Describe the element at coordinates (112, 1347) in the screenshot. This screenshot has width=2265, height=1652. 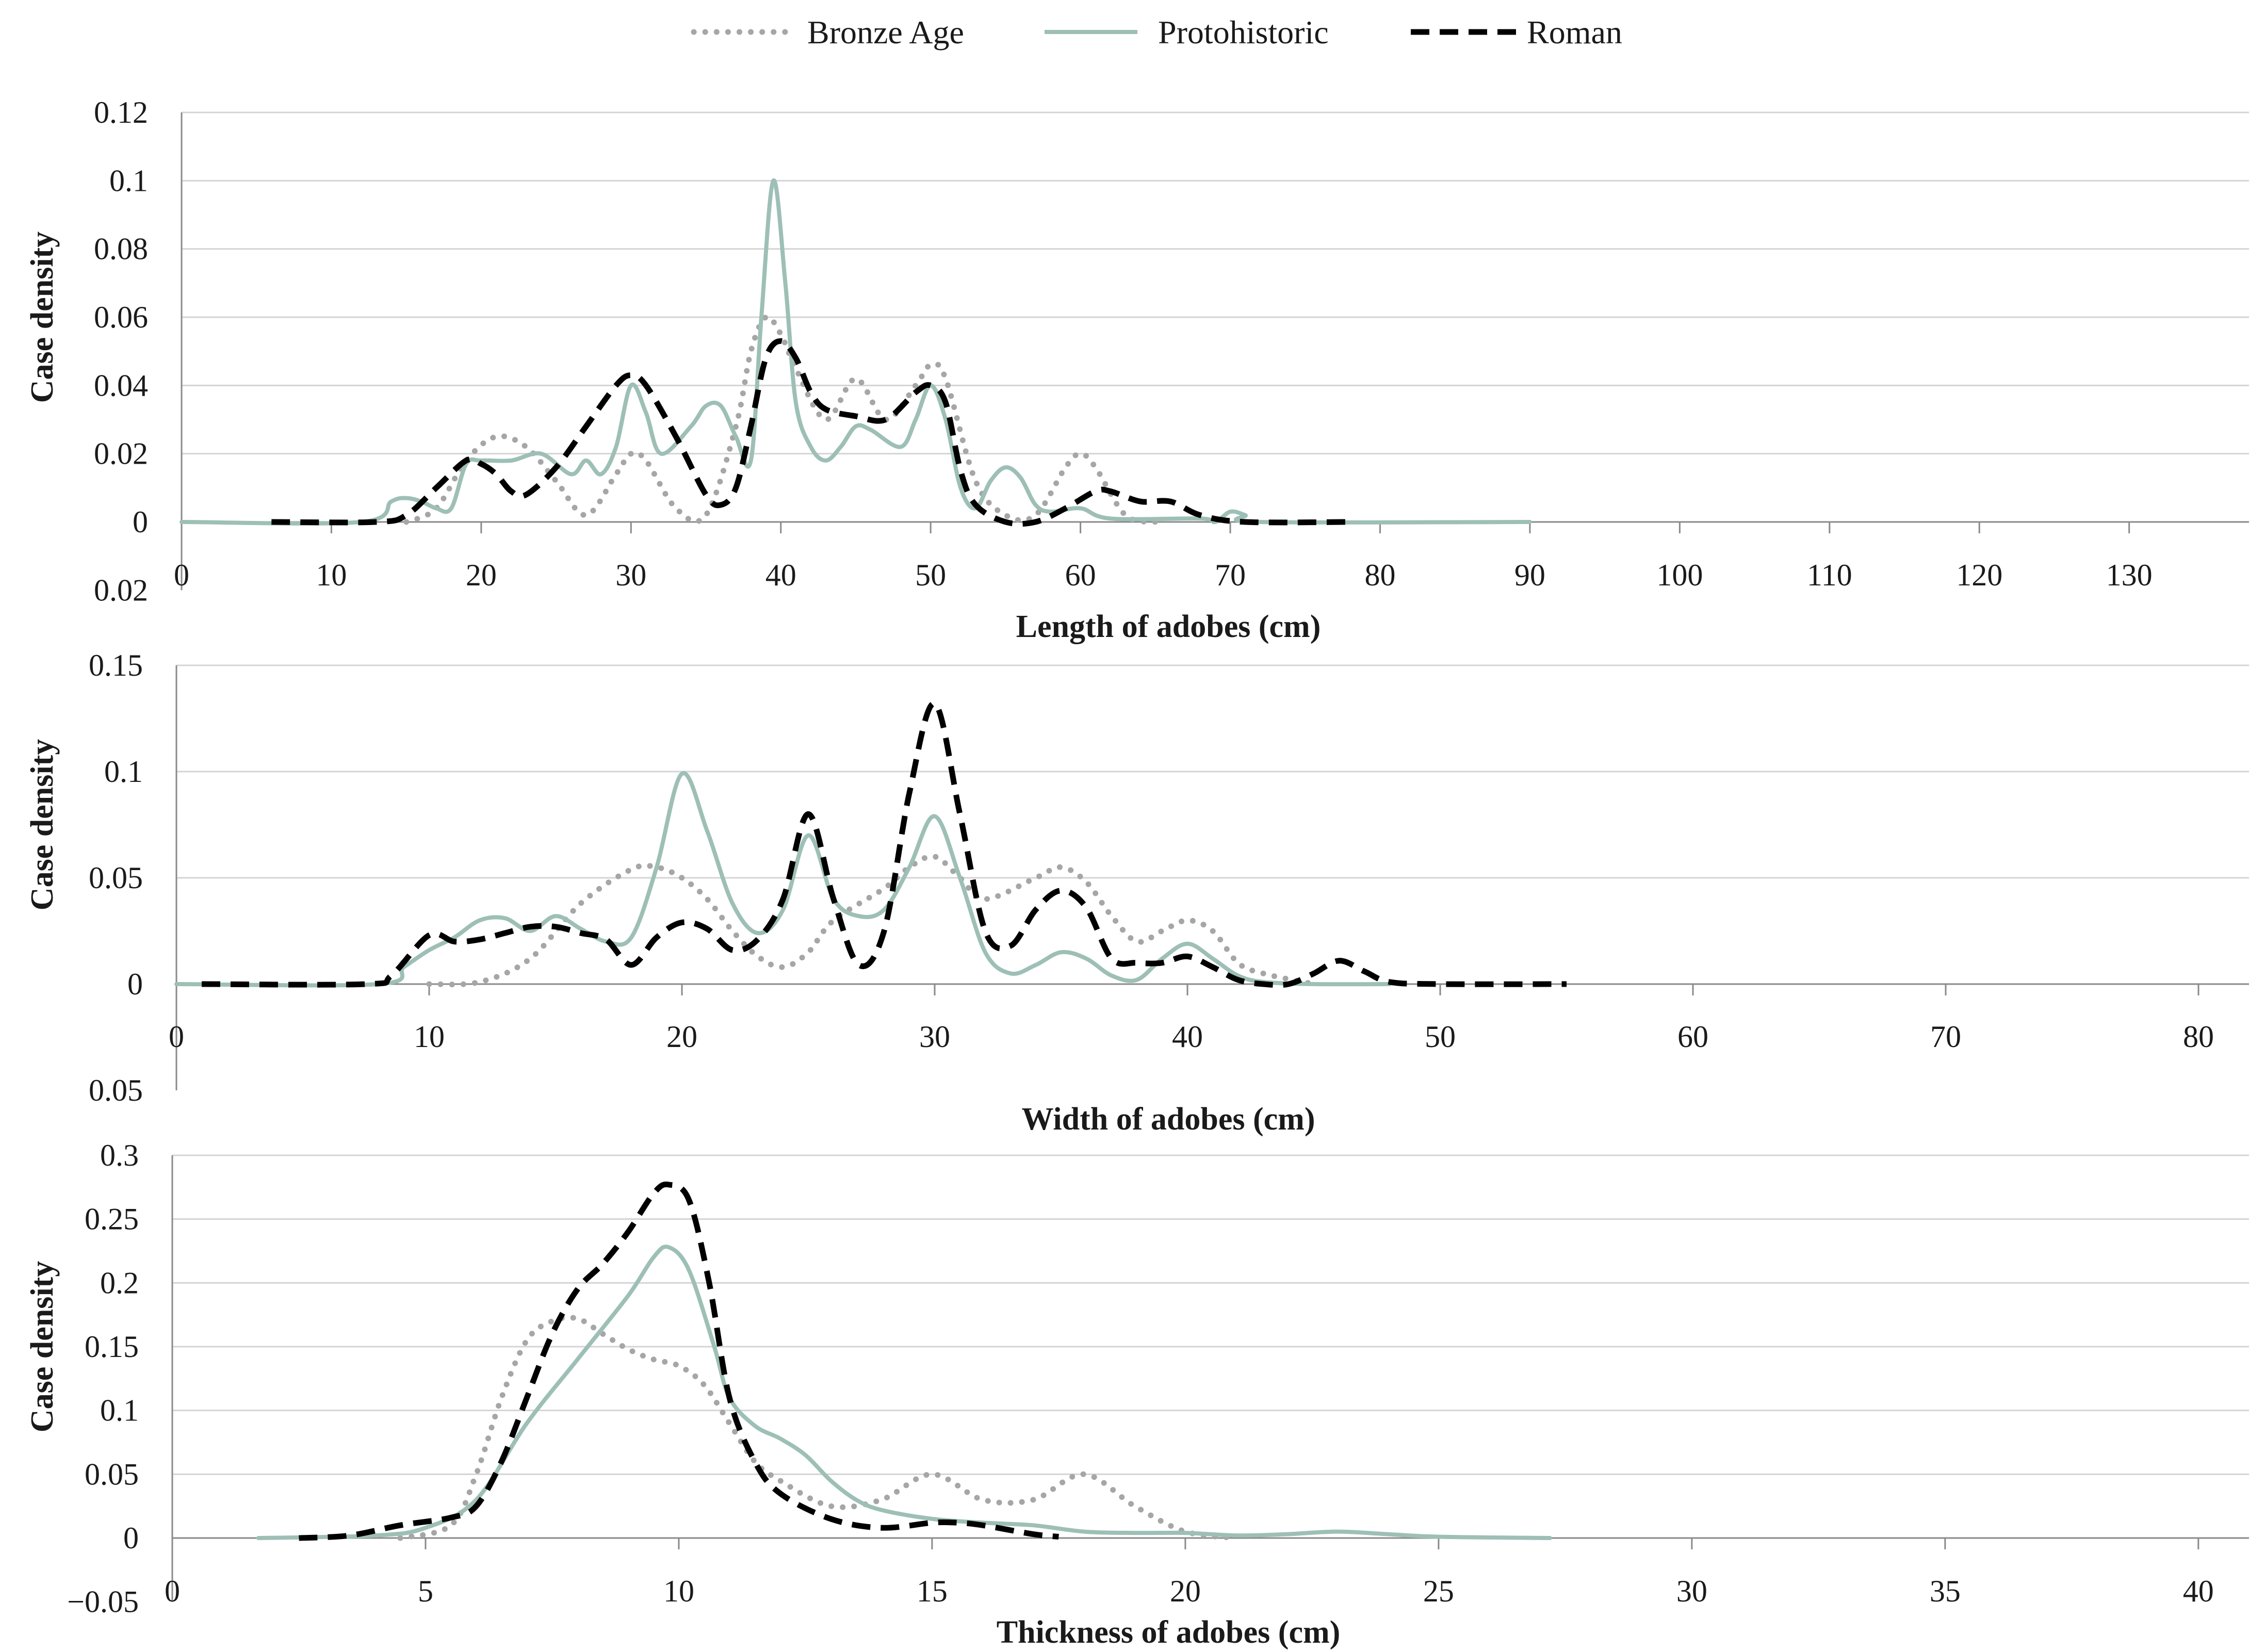
I see `thickness-y-tick-label: 0.15` at that location.